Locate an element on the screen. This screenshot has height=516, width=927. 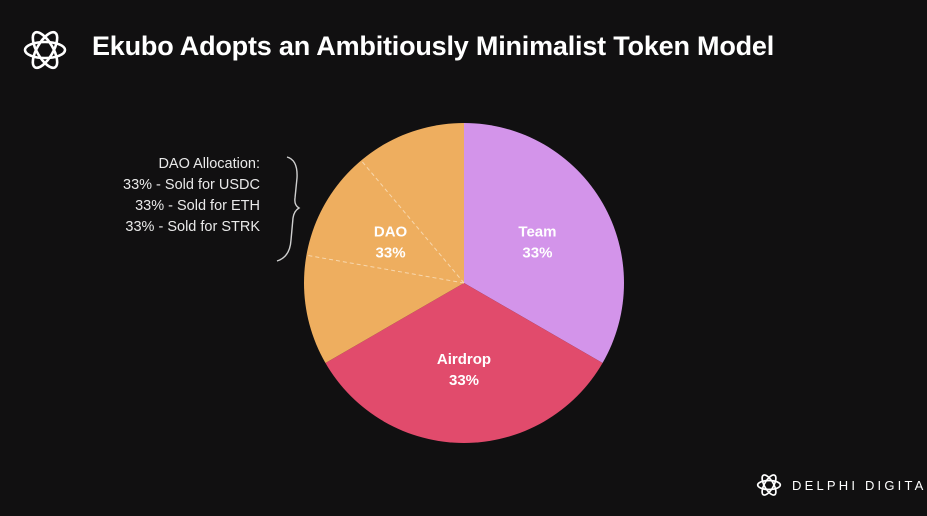
dao-dividers is located at coordinates (385, 222).